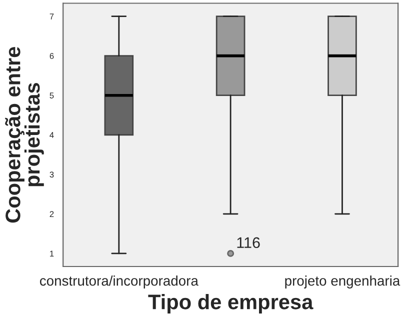 Image resolution: width=407 pixels, height=325 pixels. Describe the element at coordinates (52, 56) in the screenshot. I see `y-tick-label: 6` at that location.